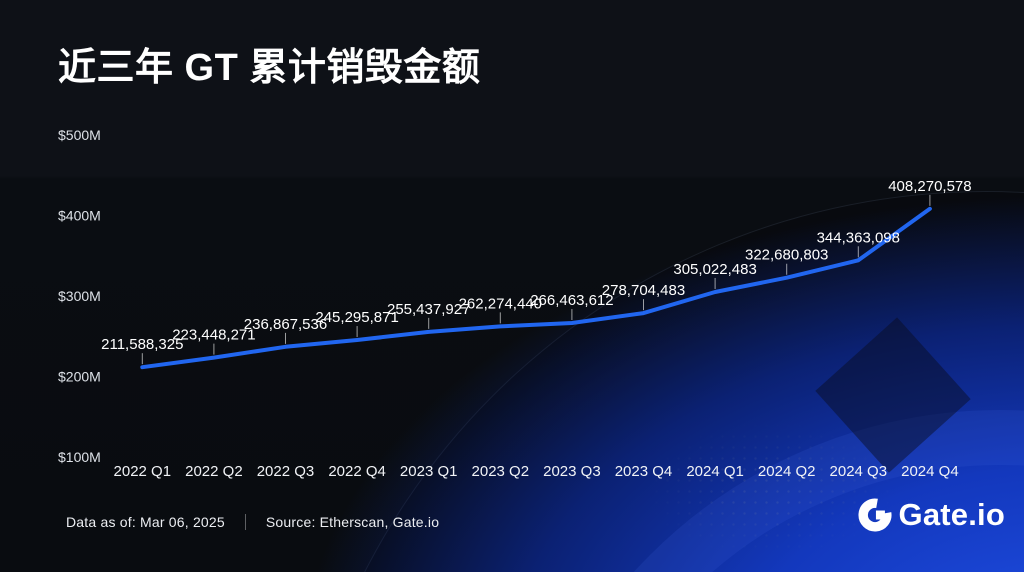 This screenshot has width=1024, height=572. I want to click on x-axis-tick-label: 2024 Q4, so click(930, 471).